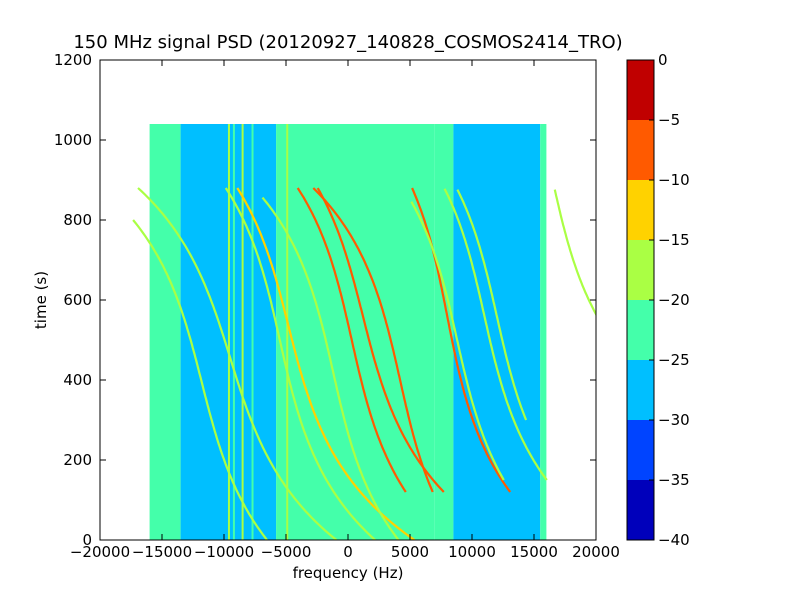  Describe the element at coordinates (674, 240) in the screenshot. I see `colorbar-tick-label: −15` at that location.